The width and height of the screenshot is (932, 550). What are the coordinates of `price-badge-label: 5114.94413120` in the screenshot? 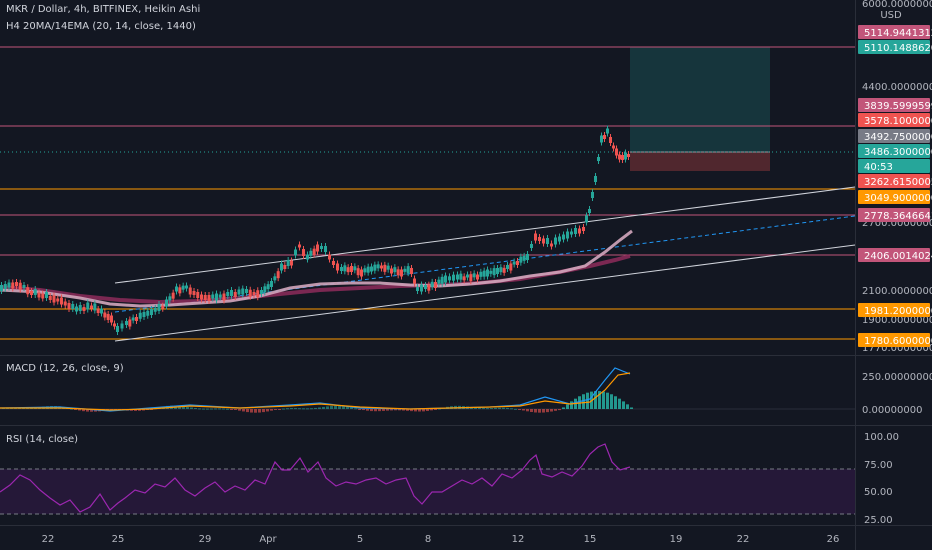 It's located at (898, 33).